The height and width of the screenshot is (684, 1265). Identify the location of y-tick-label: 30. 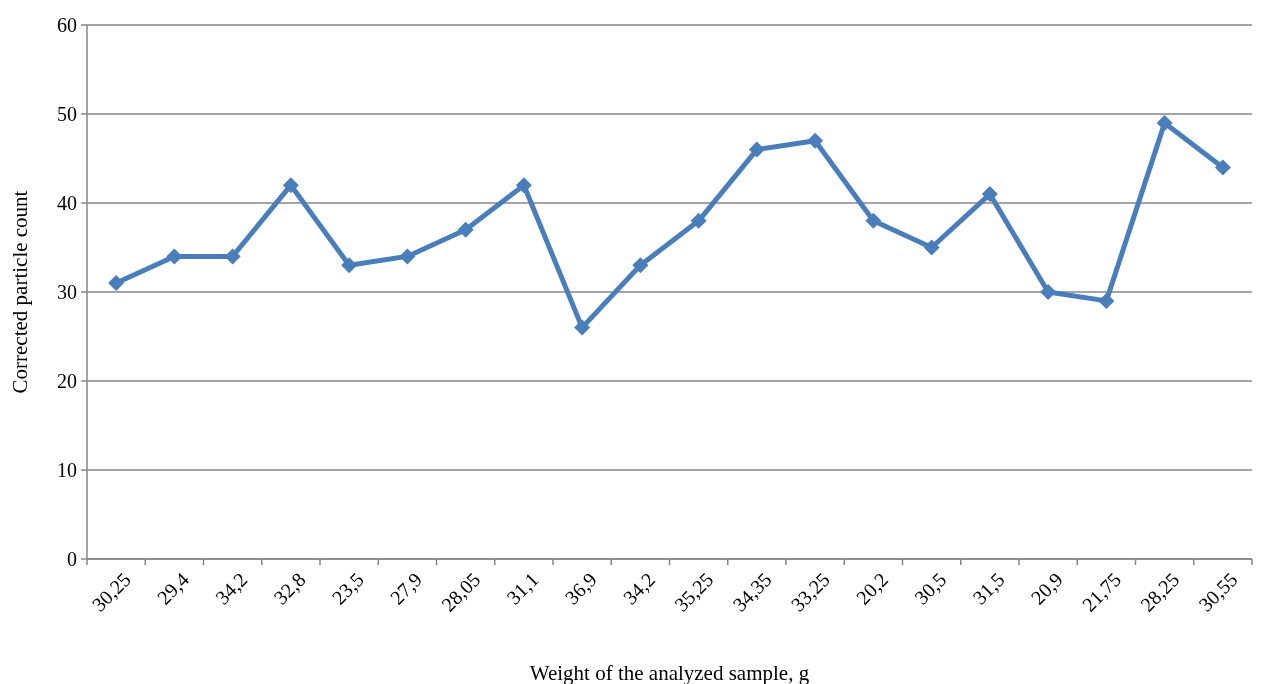
(67, 292).